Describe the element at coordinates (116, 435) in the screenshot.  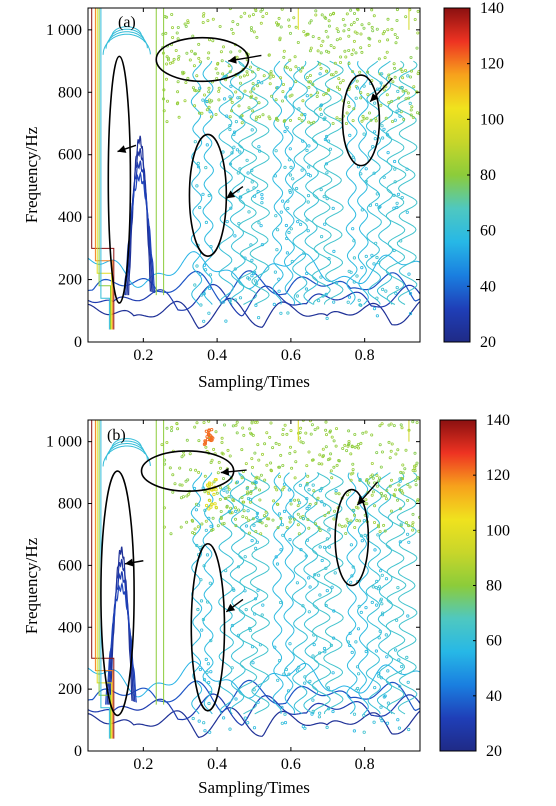
I see `panel-label-b: (b)` at that location.